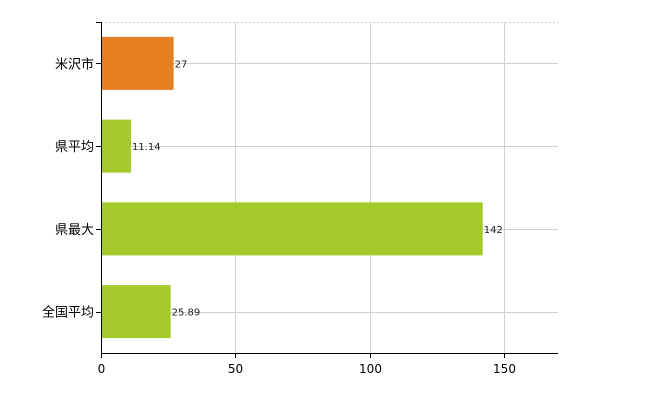 The image size is (650, 404). What do you see at coordinates (74, 147) in the screenshot?
I see `category-label: 県平均` at bounding box center [74, 147].